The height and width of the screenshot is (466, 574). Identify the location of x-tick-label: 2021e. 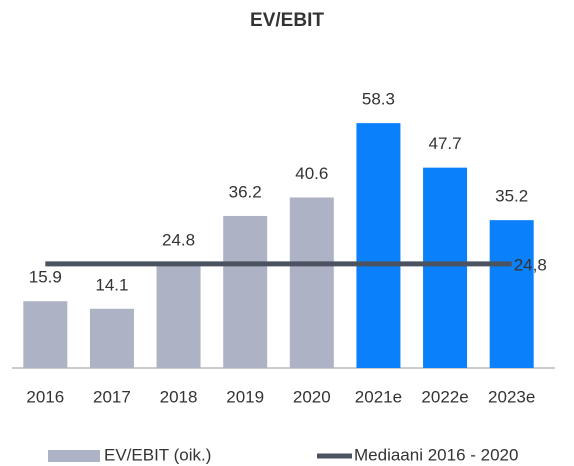
(378, 396).